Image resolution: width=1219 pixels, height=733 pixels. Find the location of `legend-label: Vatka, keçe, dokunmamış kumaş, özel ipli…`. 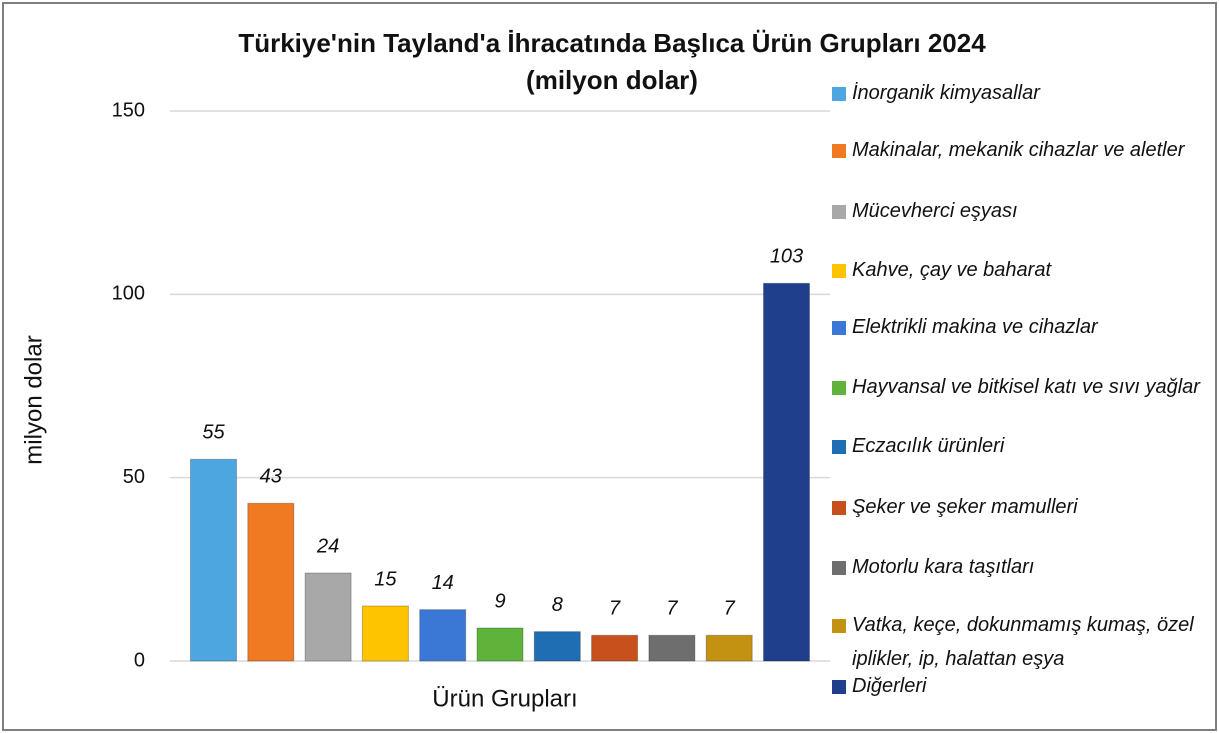

legend-label: Vatka, keçe, dokunmamış kumaş, özel ipli… is located at coordinates (1023, 642).